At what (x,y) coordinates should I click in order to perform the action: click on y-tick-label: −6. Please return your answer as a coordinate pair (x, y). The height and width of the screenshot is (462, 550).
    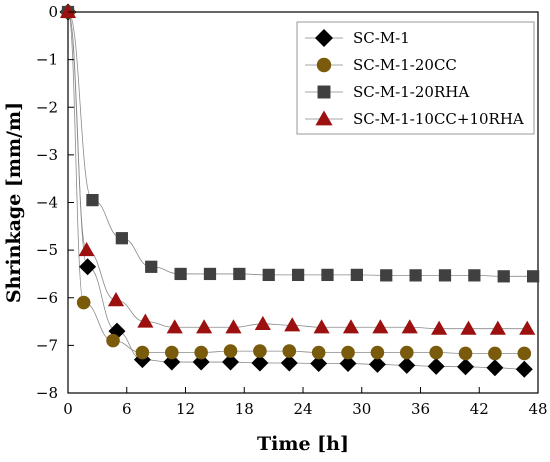
    Looking at the image, I should click on (47, 298).